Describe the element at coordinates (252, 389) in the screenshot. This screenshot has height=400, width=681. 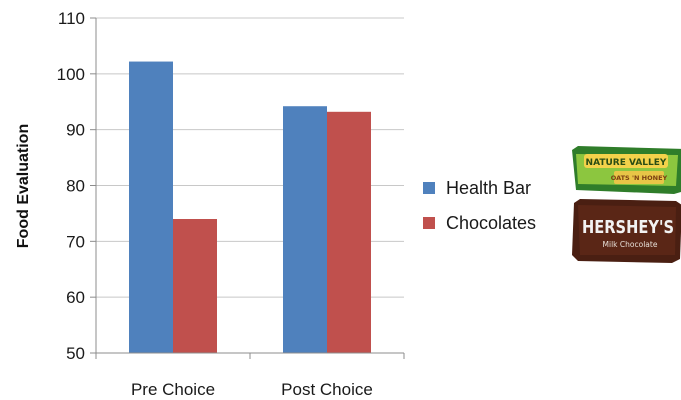
I see `x-category-labels: Pre Choice Post Choice` at that location.